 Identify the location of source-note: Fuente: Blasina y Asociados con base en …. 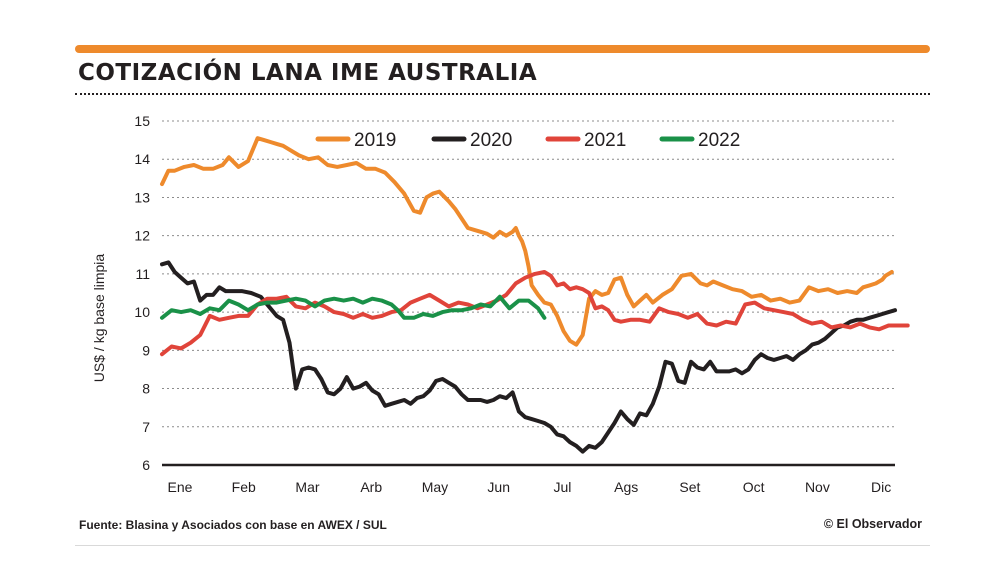
(233, 525).